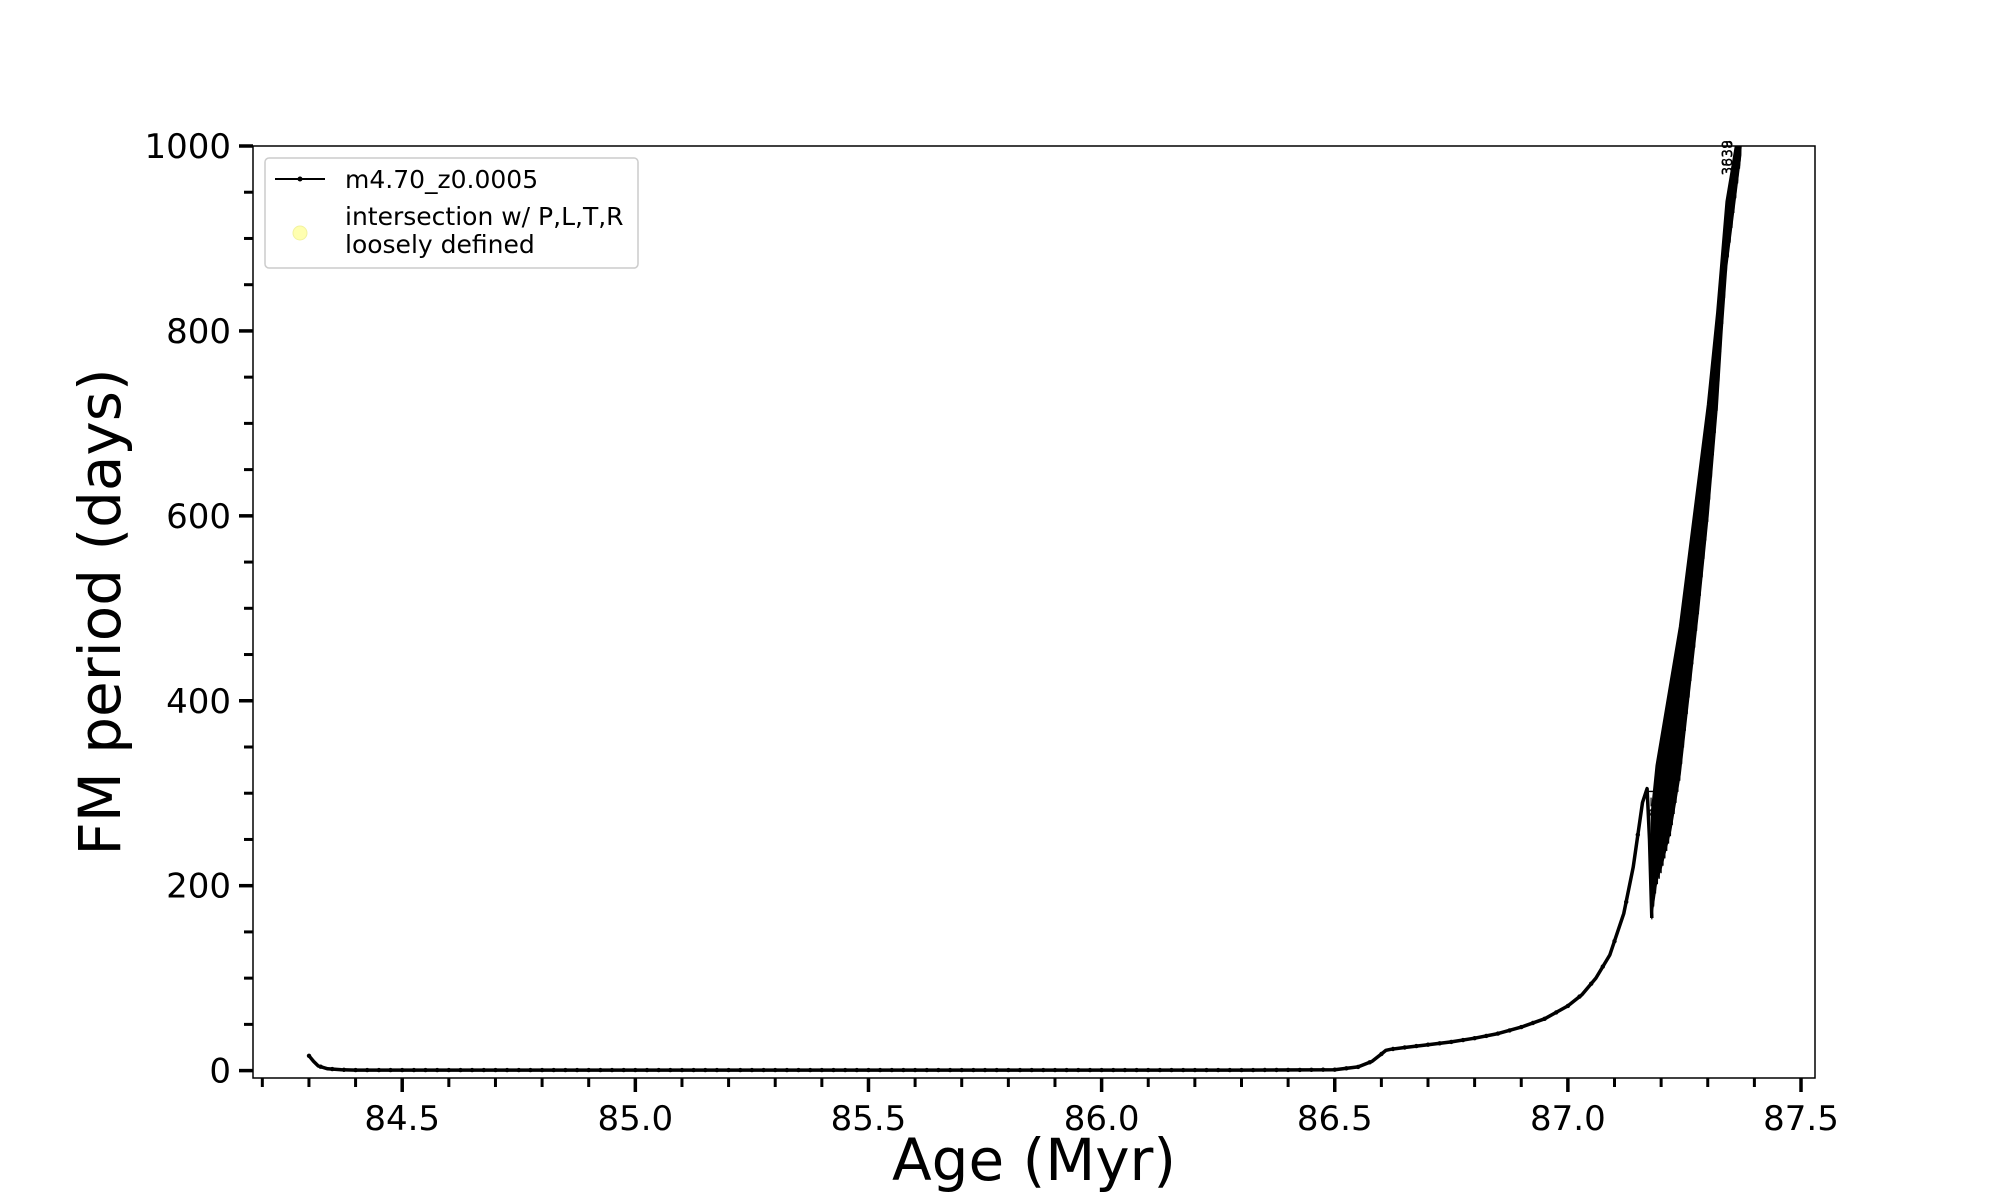  Describe the element at coordinates (1102, 1119) in the screenshot. I see `x-tick-label: 86.0` at that location.